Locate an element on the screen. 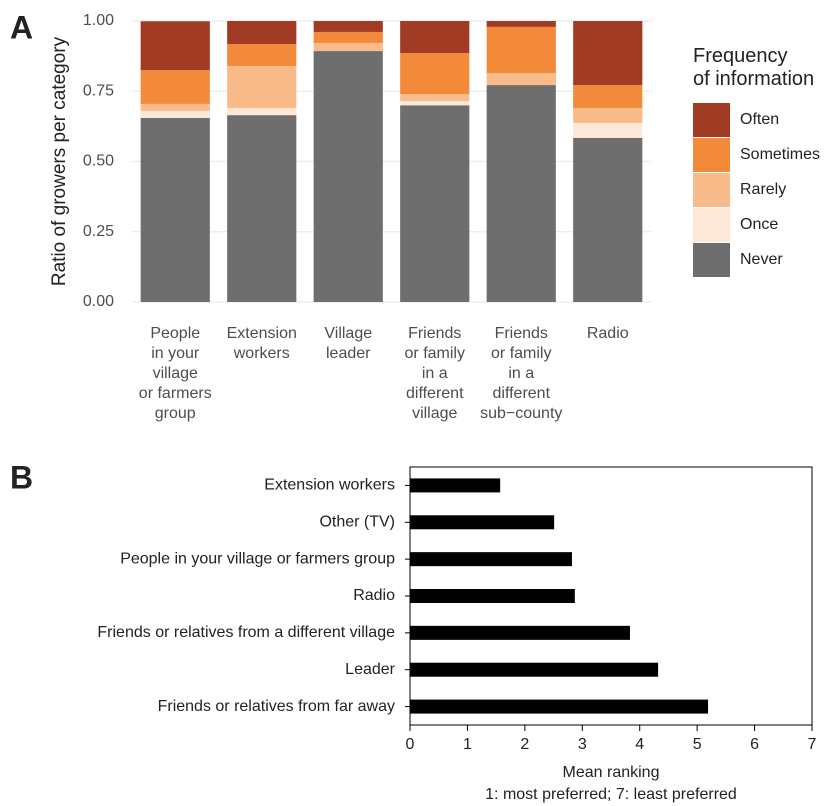 The width and height of the screenshot is (831, 806). x-tick-label: 1 is located at coordinates (467, 744).